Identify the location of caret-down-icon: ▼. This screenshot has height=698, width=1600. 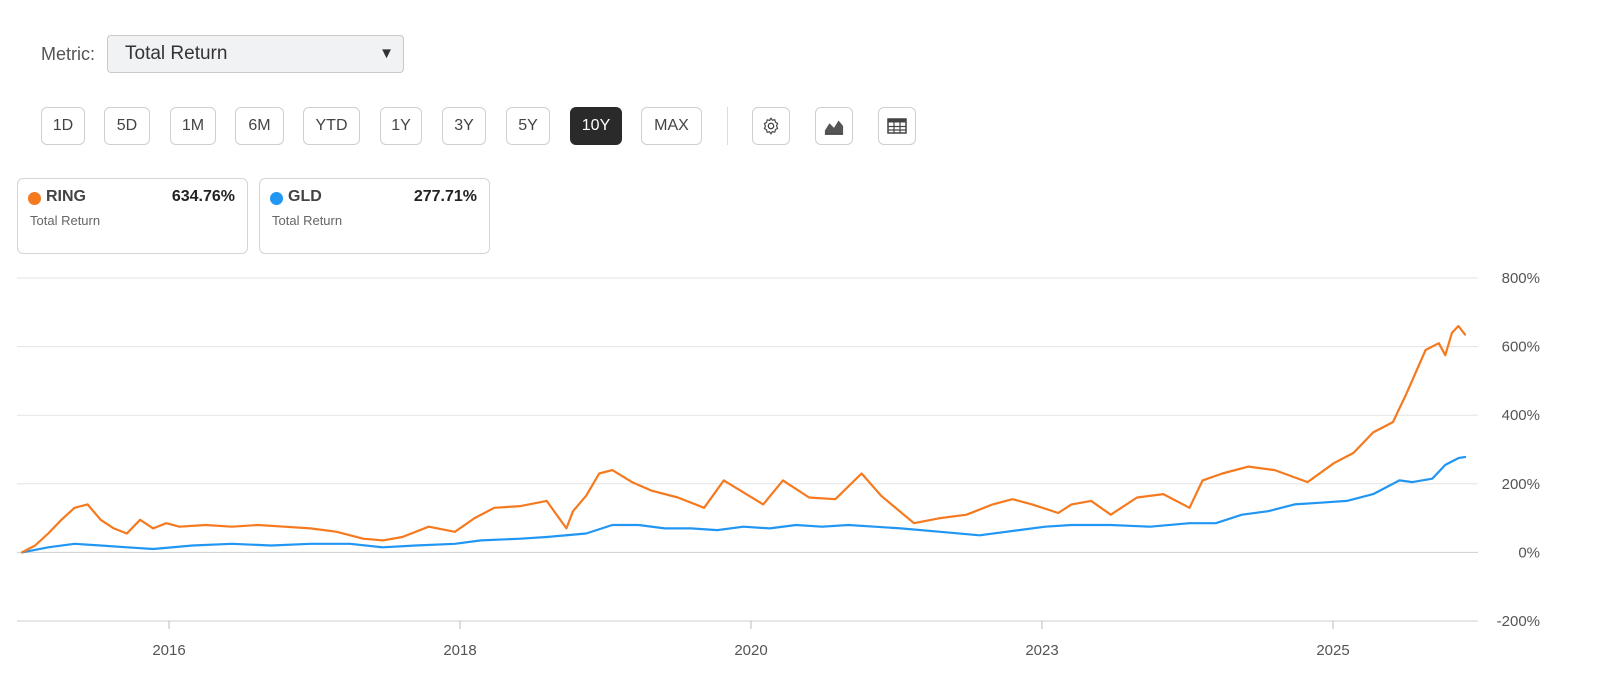
(386, 53).